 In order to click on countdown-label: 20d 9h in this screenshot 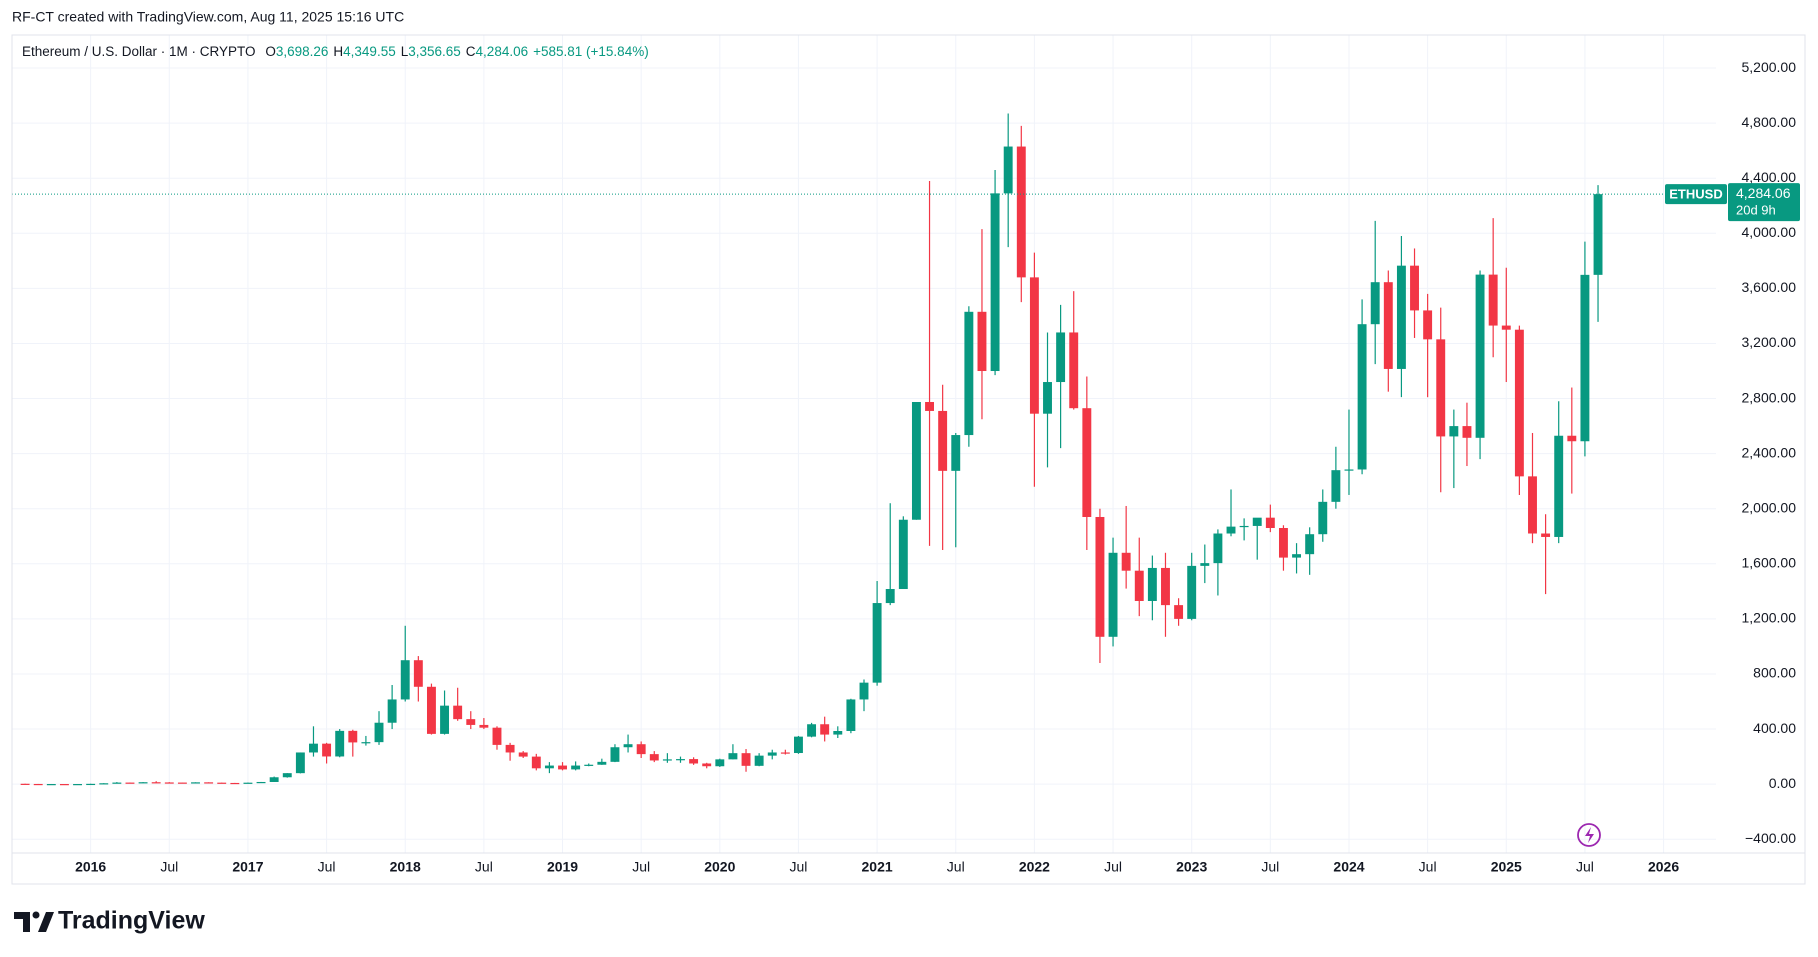, I will do `click(1756, 210)`.